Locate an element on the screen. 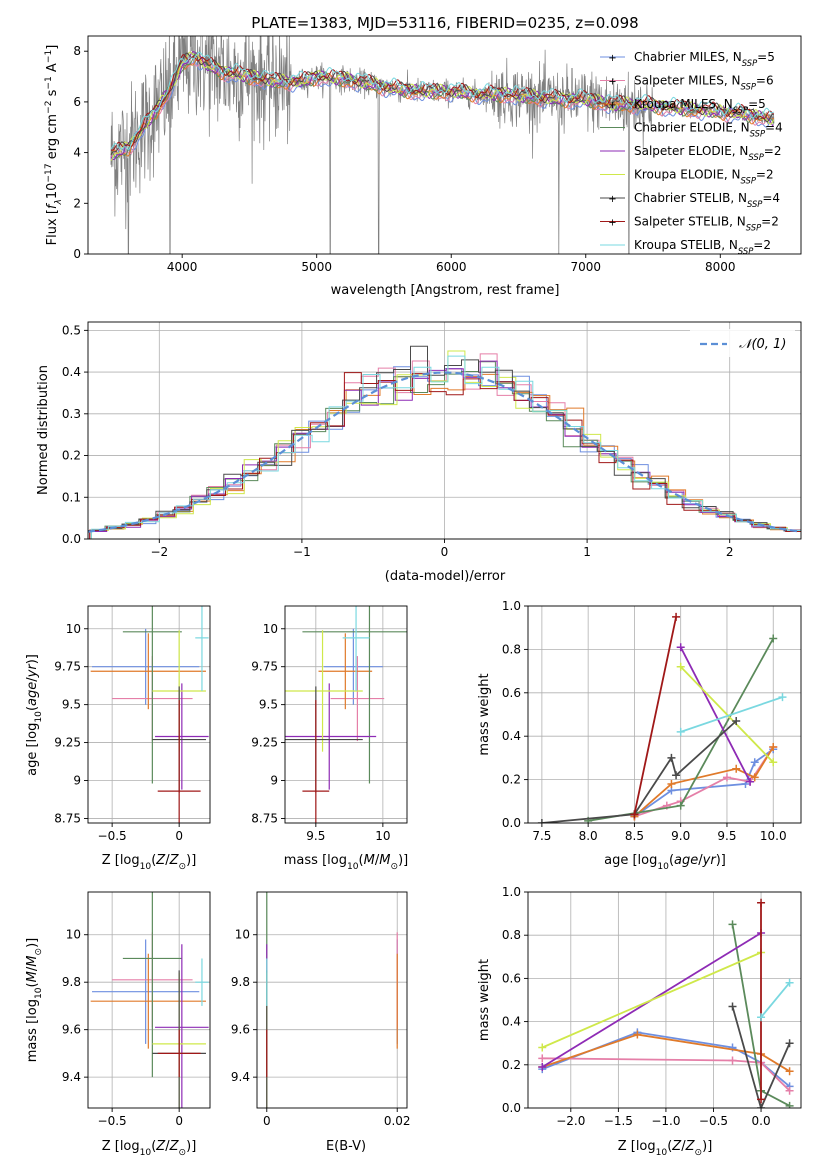  x-axis-label: (data-model)/error is located at coordinates (445, 576).